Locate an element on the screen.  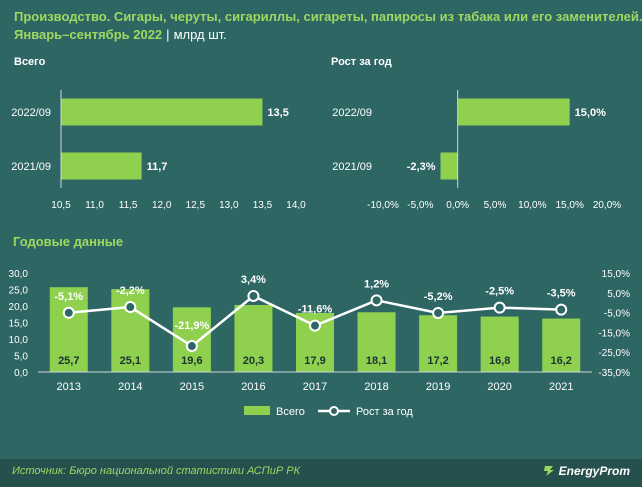
subtitle-line: Январь–сентябрь 2022 | млрд шт. is located at coordinates (120, 34).